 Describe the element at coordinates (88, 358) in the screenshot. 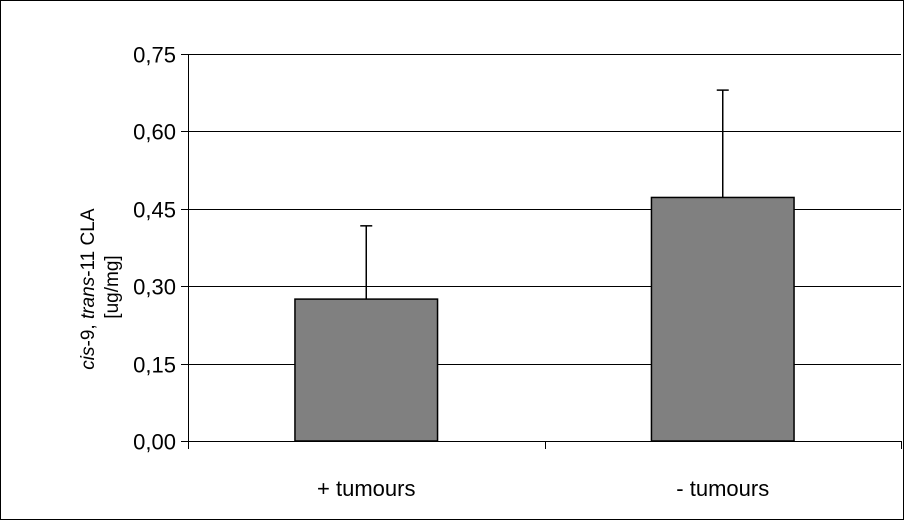

I see `y-label-cis: cis` at that location.